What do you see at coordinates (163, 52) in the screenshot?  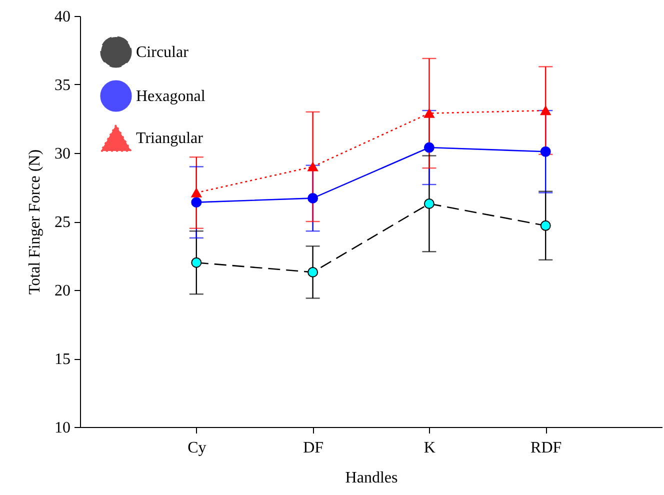 I see `legend-label: Circular` at bounding box center [163, 52].